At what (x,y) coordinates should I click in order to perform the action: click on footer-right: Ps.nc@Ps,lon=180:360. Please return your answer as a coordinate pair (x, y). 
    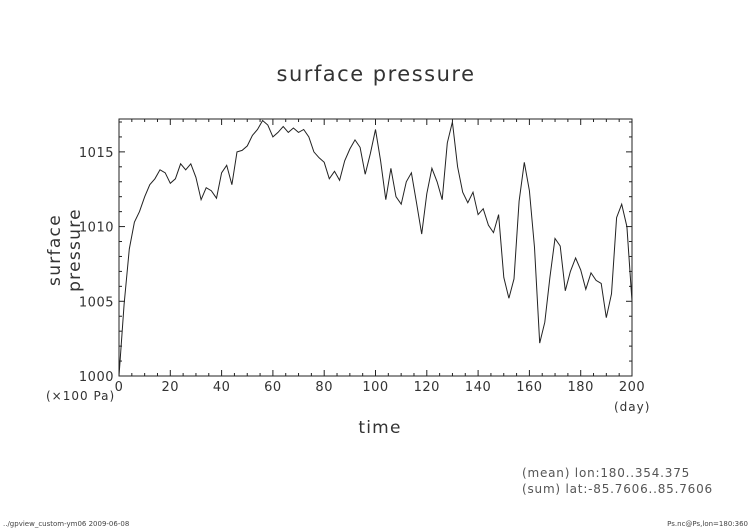
    Looking at the image, I should click on (707, 524).